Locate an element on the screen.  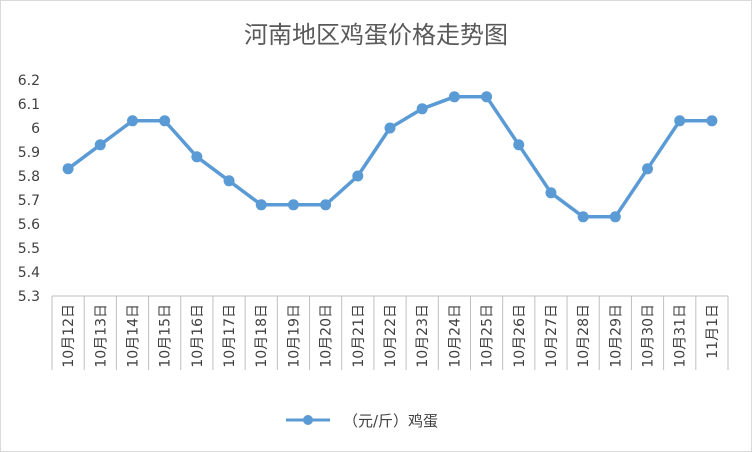
x-tick-label: 10月28日 is located at coordinates (584, 336).